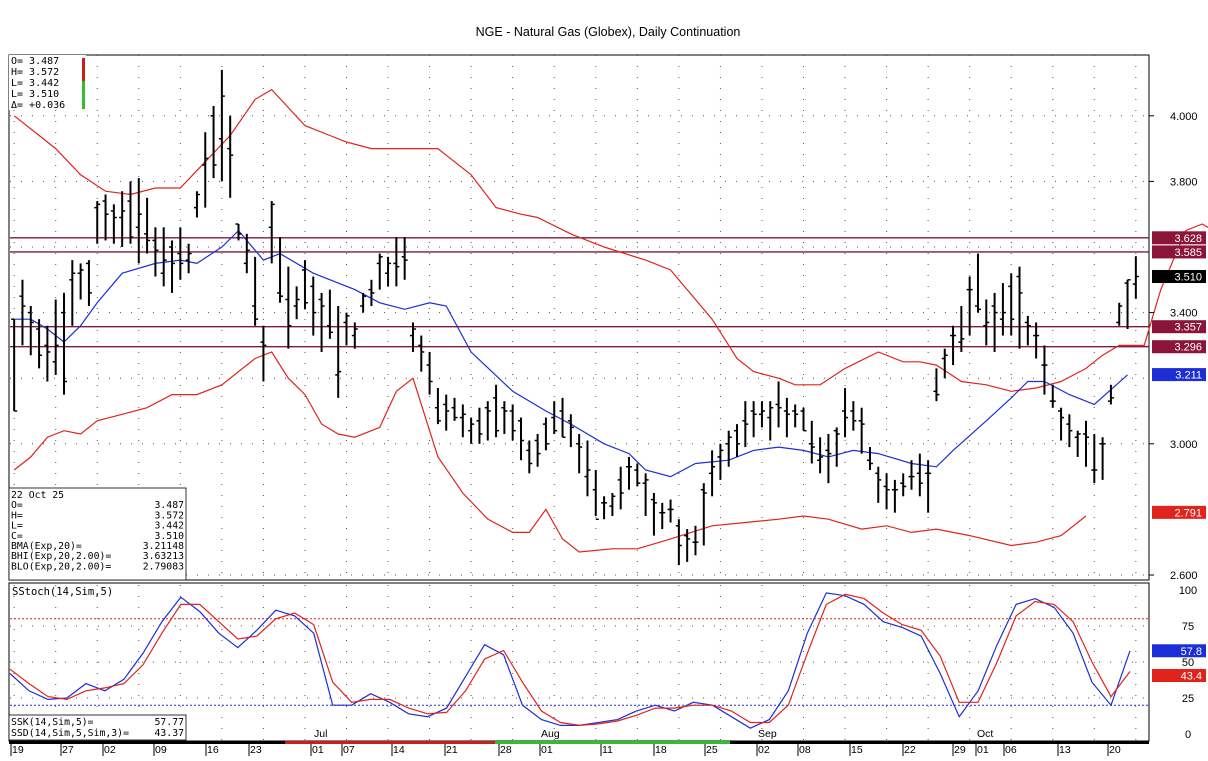 The image size is (1208, 761). Describe the element at coordinates (1191, 677) in the screenshot. I see `stoch-label: 43.4` at that location.